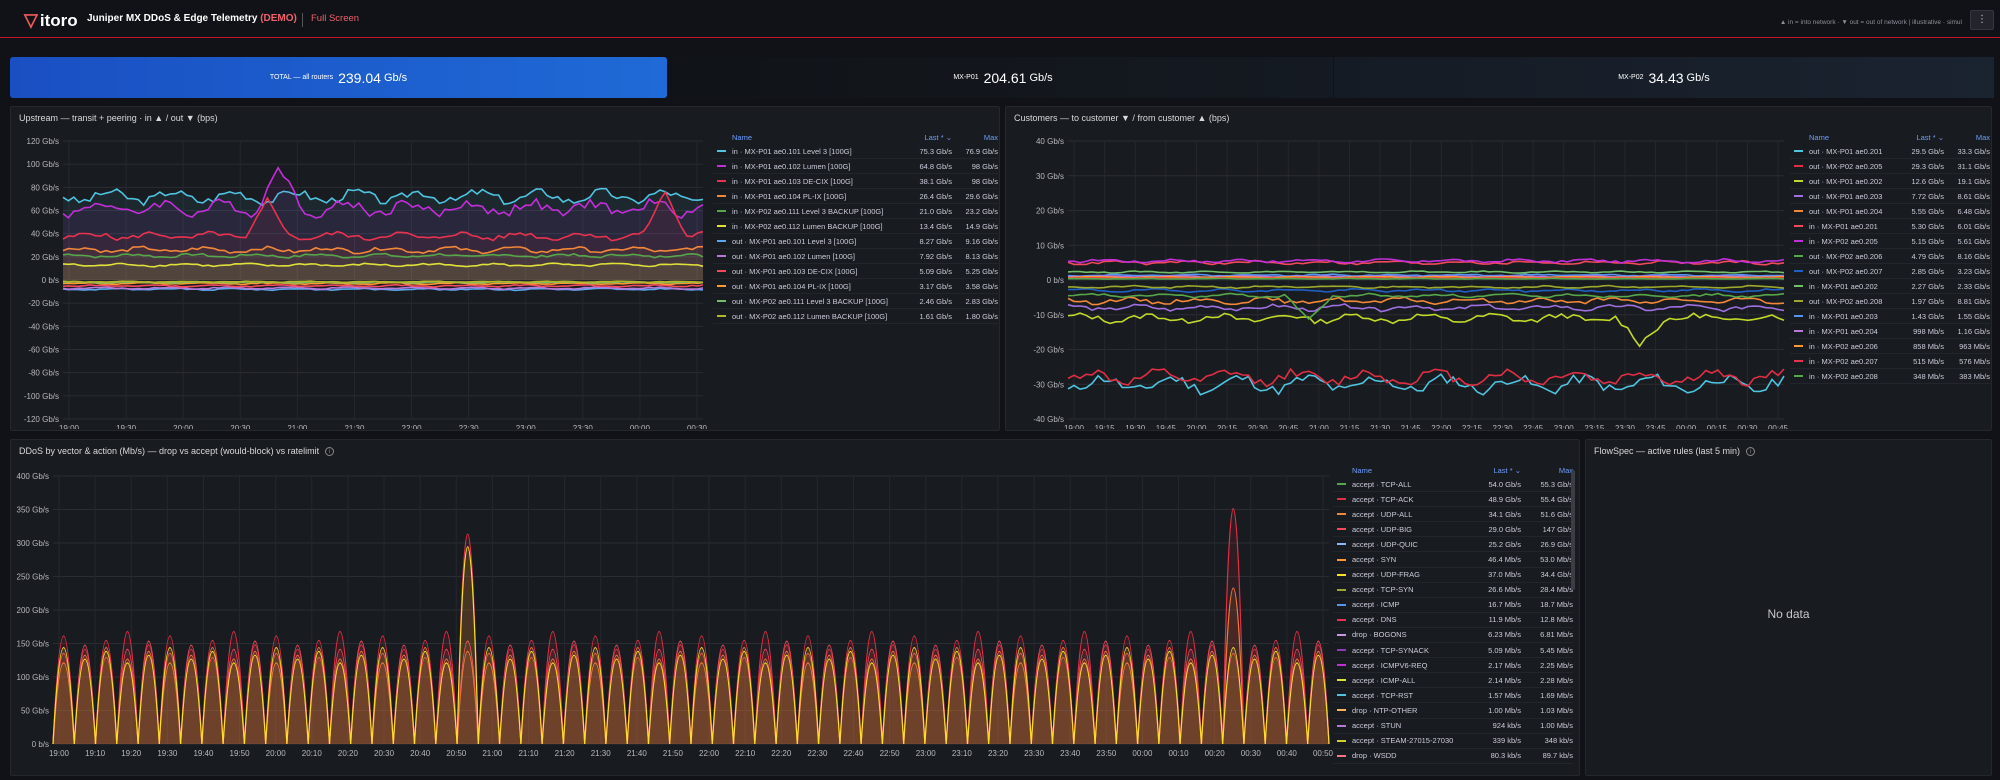  What do you see at coordinates (1453, 545) in the screenshot?
I see `legend-item: accept · UDP-QUIC 25.2 Gb/s 26.9 Gb/s` at bounding box center [1453, 545].